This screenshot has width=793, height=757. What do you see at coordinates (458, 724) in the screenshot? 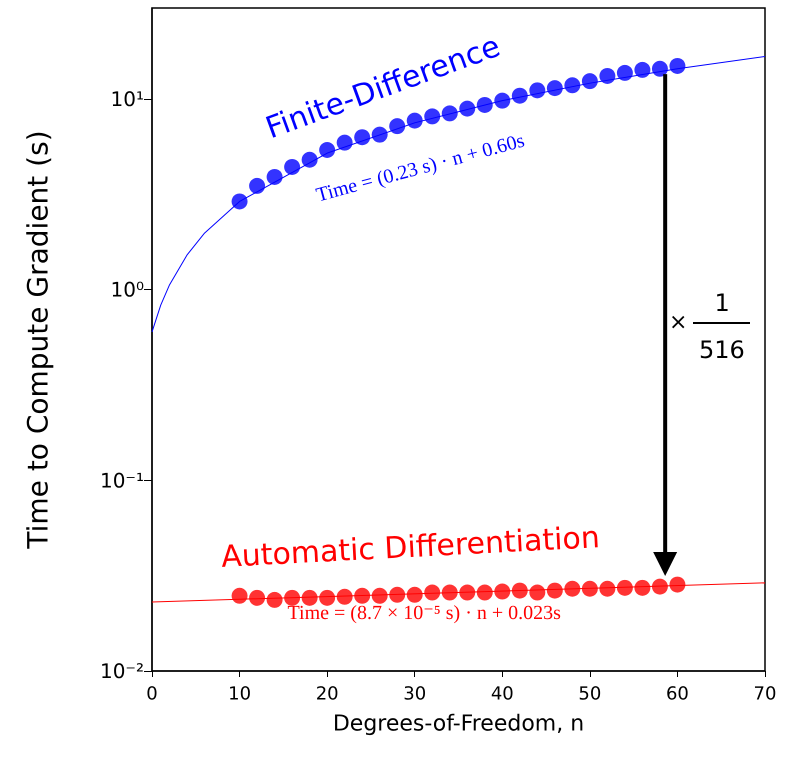
I see `x-axis-title: Degrees-of-Freedom, n` at bounding box center [458, 724].